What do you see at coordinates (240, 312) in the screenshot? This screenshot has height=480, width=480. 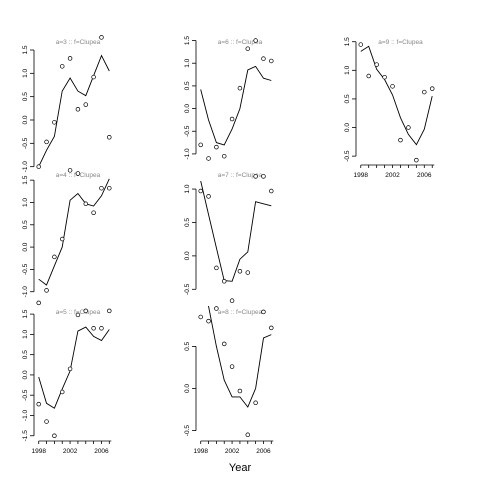 I see `panel-label: a=8 :: f=Clupea` at bounding box center [240, 312].